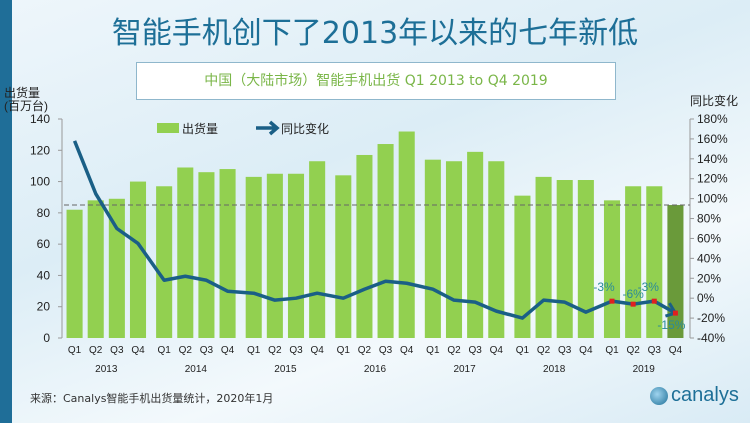  Describe the element at coordinates (268, 128) in the screenshot. I see `legend-arrow-icon` at that location.